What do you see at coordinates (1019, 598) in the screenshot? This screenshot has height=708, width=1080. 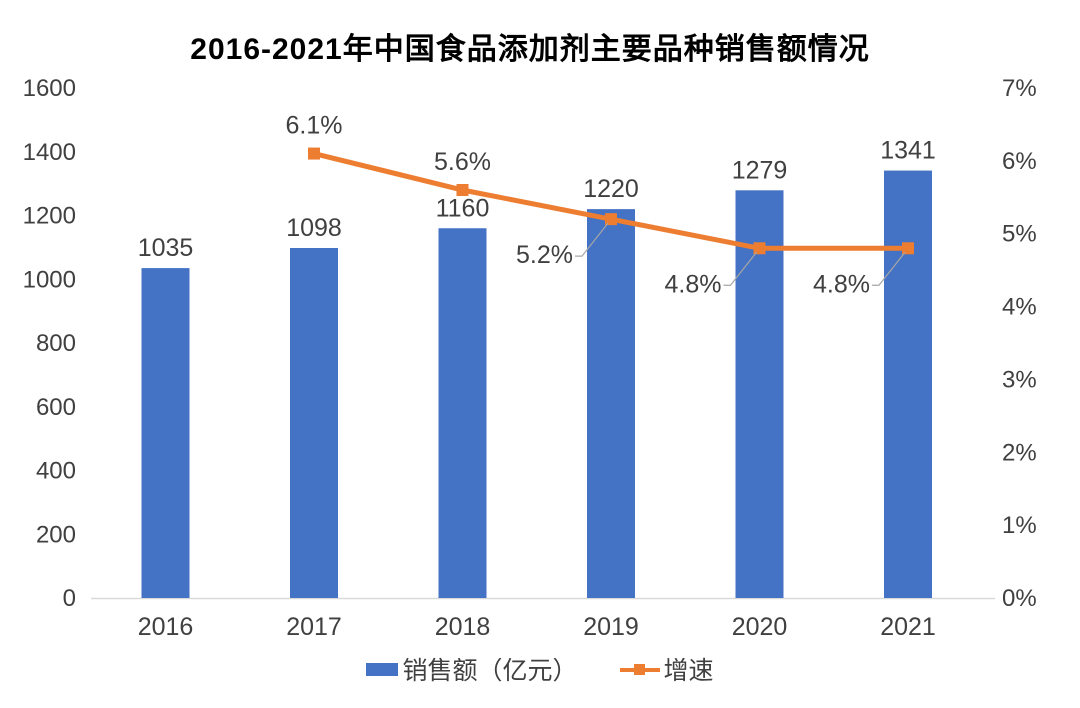 I see `right-axis-tick: 0%` at bounding box center [1019, 598].